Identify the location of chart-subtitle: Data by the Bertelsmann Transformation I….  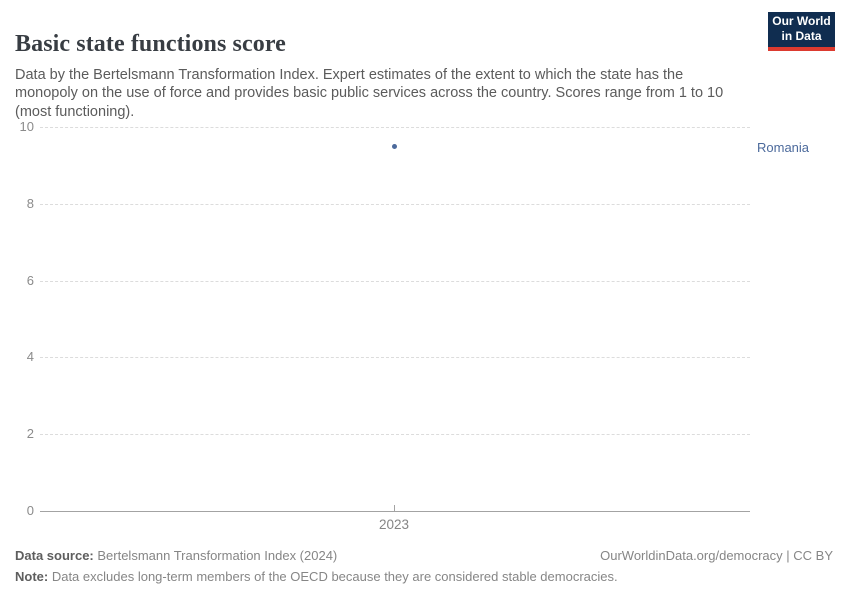
(369, 93).